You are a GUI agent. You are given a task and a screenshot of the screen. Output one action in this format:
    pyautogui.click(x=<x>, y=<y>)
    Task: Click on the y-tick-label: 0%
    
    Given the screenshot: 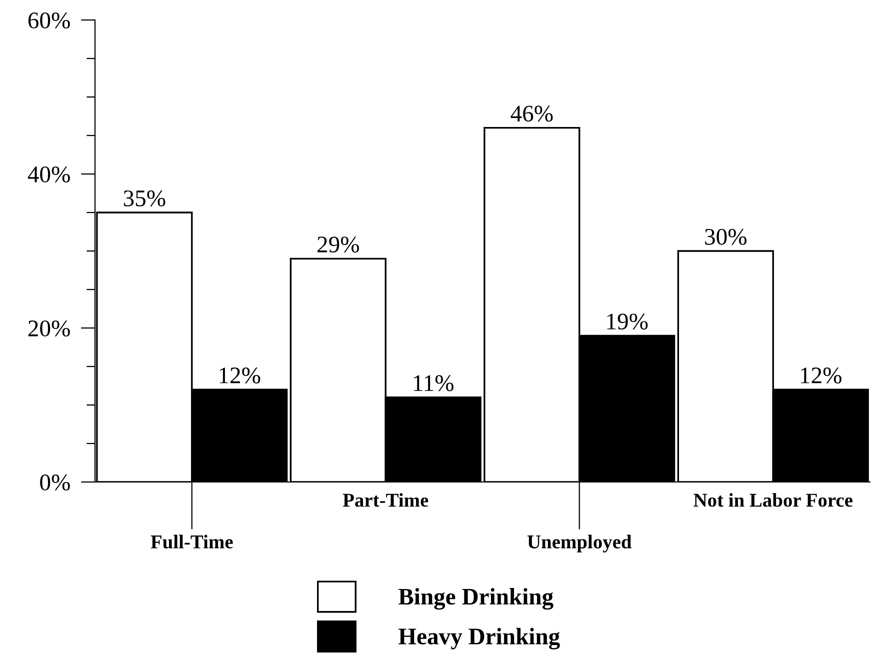 What is the action you would take?
    pyautogui.click(x=55, y=482)
    